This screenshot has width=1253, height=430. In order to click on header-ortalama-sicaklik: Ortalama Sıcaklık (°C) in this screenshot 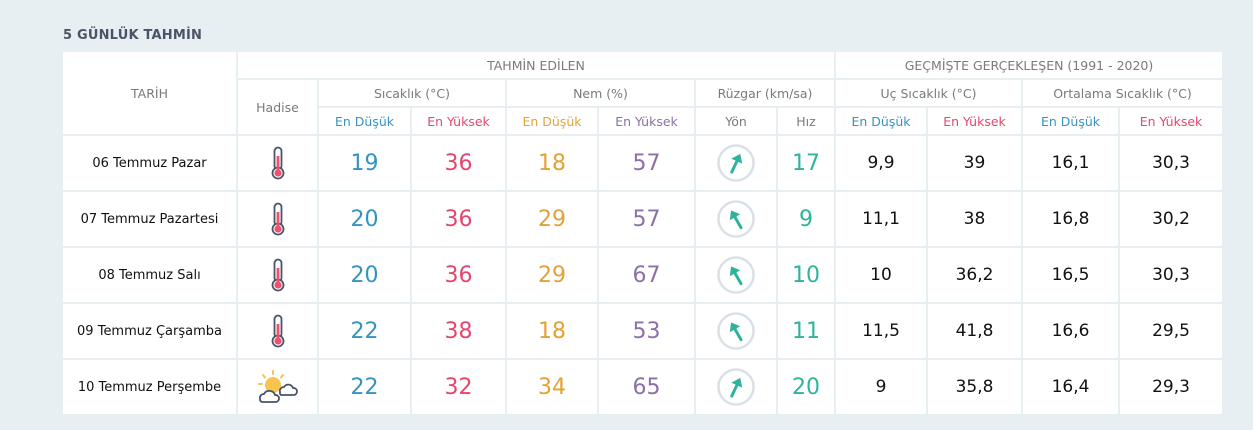, I will do `click(1122, 93)`.